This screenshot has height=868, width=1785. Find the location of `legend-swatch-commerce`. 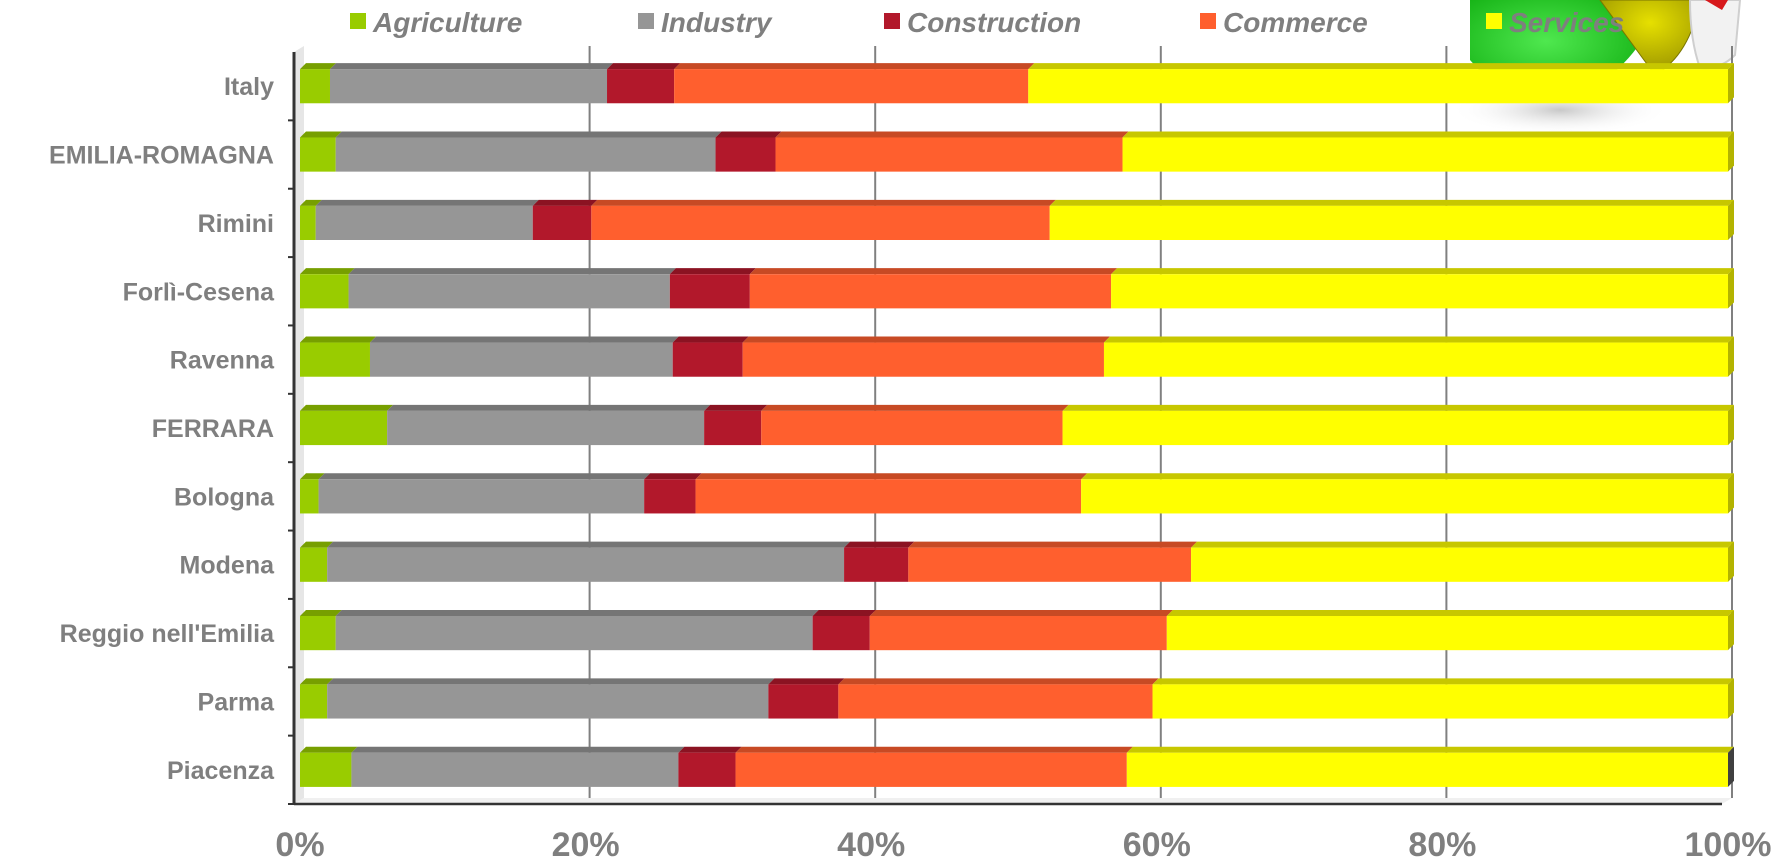

legend-swatch-commerce is located at coordinates (1208, 21).